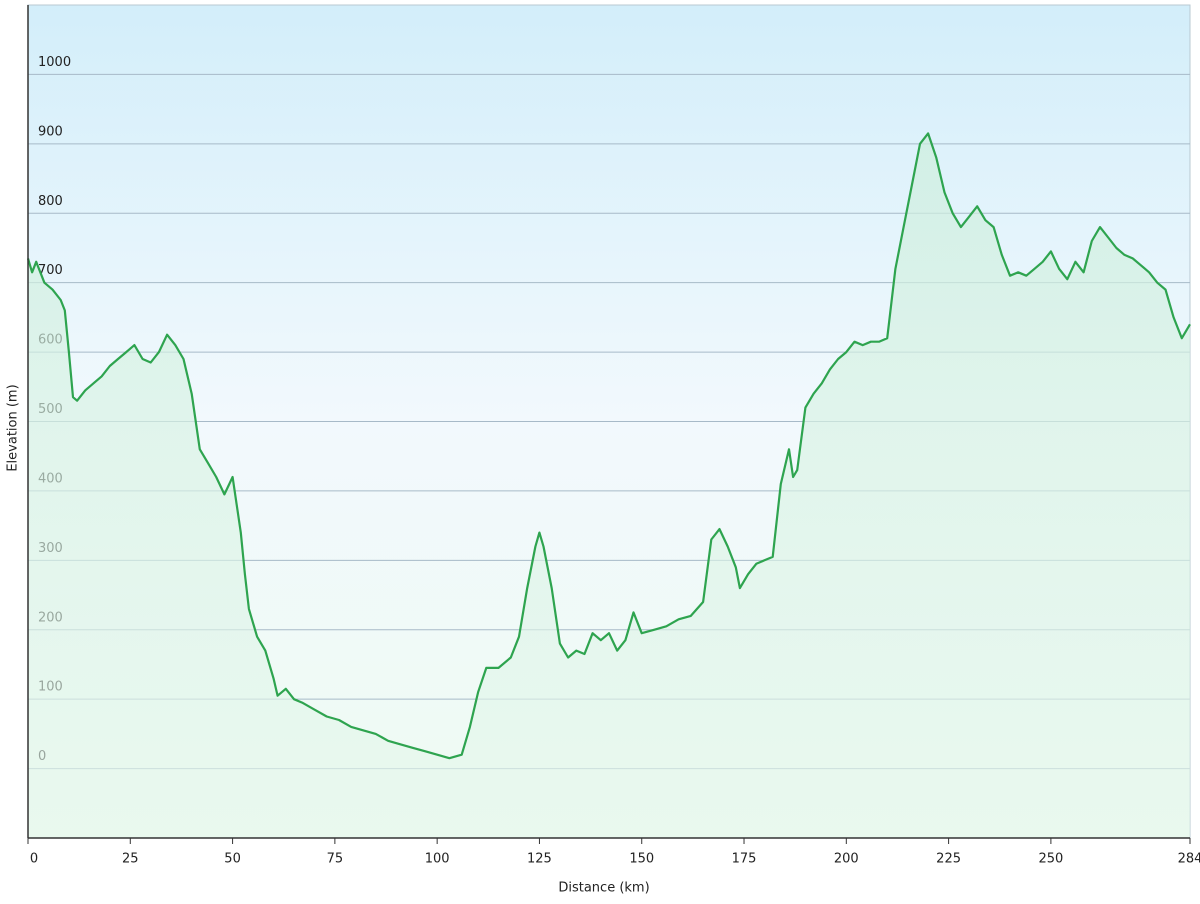  Describe the element at coordinates (50, 270) in the screenshot. I see `y-tick-label: 700` at that location.